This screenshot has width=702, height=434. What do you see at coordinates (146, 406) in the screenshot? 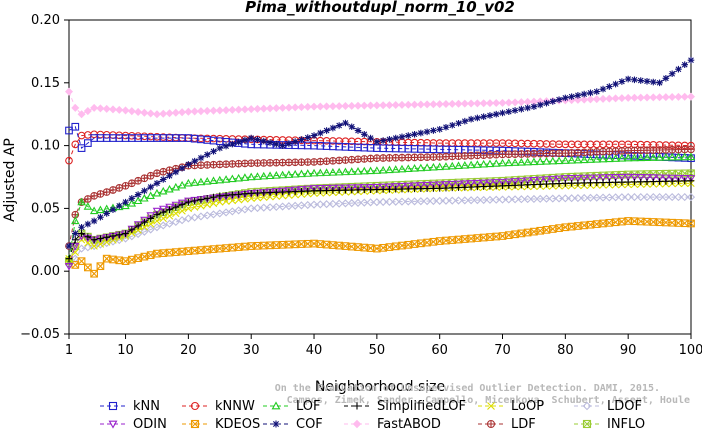
I see `legend-label-knn: kNN` at bounding box center [146, 406].